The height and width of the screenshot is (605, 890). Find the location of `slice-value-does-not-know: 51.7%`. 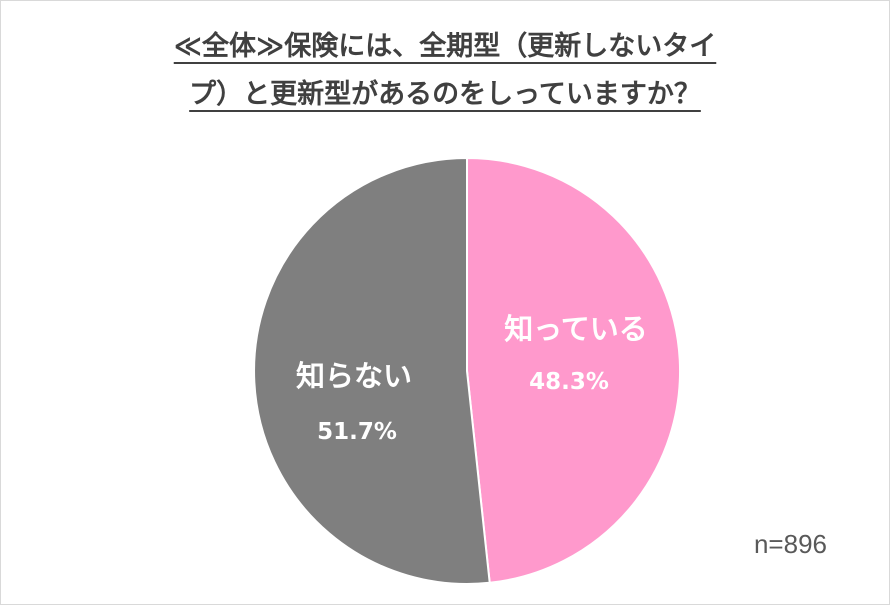

slice-value-does-not-know: 51.7% is located at coordinates (357, 432).